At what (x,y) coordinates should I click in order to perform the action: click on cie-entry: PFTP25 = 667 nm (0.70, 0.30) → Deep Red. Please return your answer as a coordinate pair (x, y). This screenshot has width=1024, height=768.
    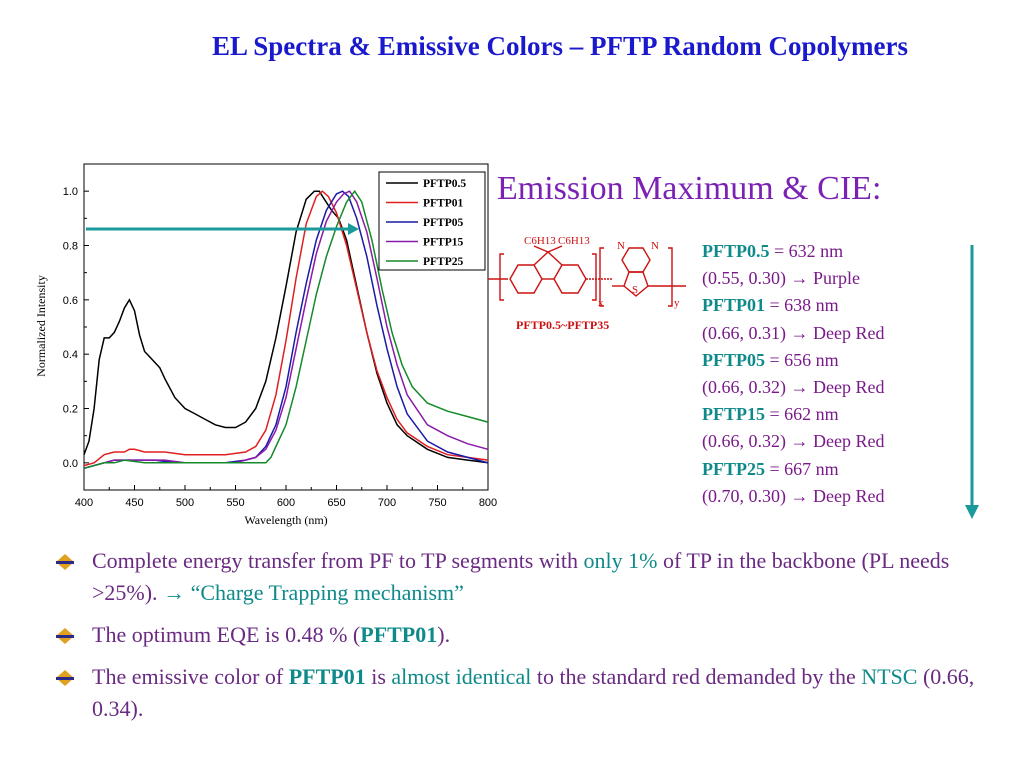
    Looking at the image, I should click on (793, 483).